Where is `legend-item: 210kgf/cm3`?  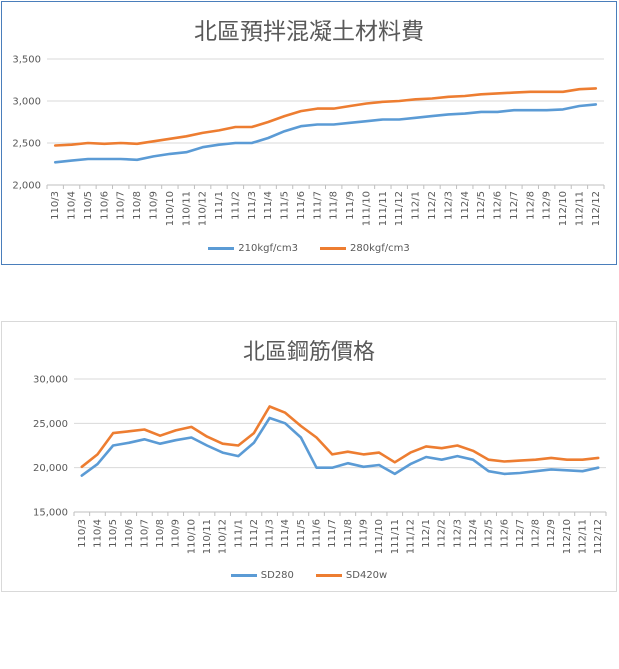 legend-item: 210kgf/cm3 is located at coordinates (253, 248).